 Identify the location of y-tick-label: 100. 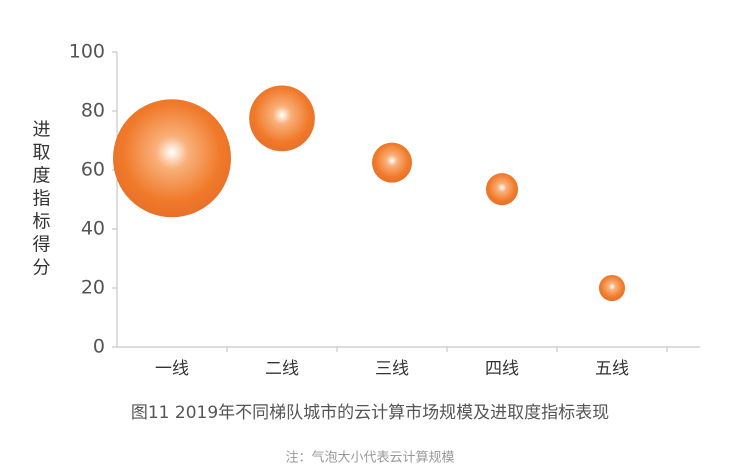
(87, 52).